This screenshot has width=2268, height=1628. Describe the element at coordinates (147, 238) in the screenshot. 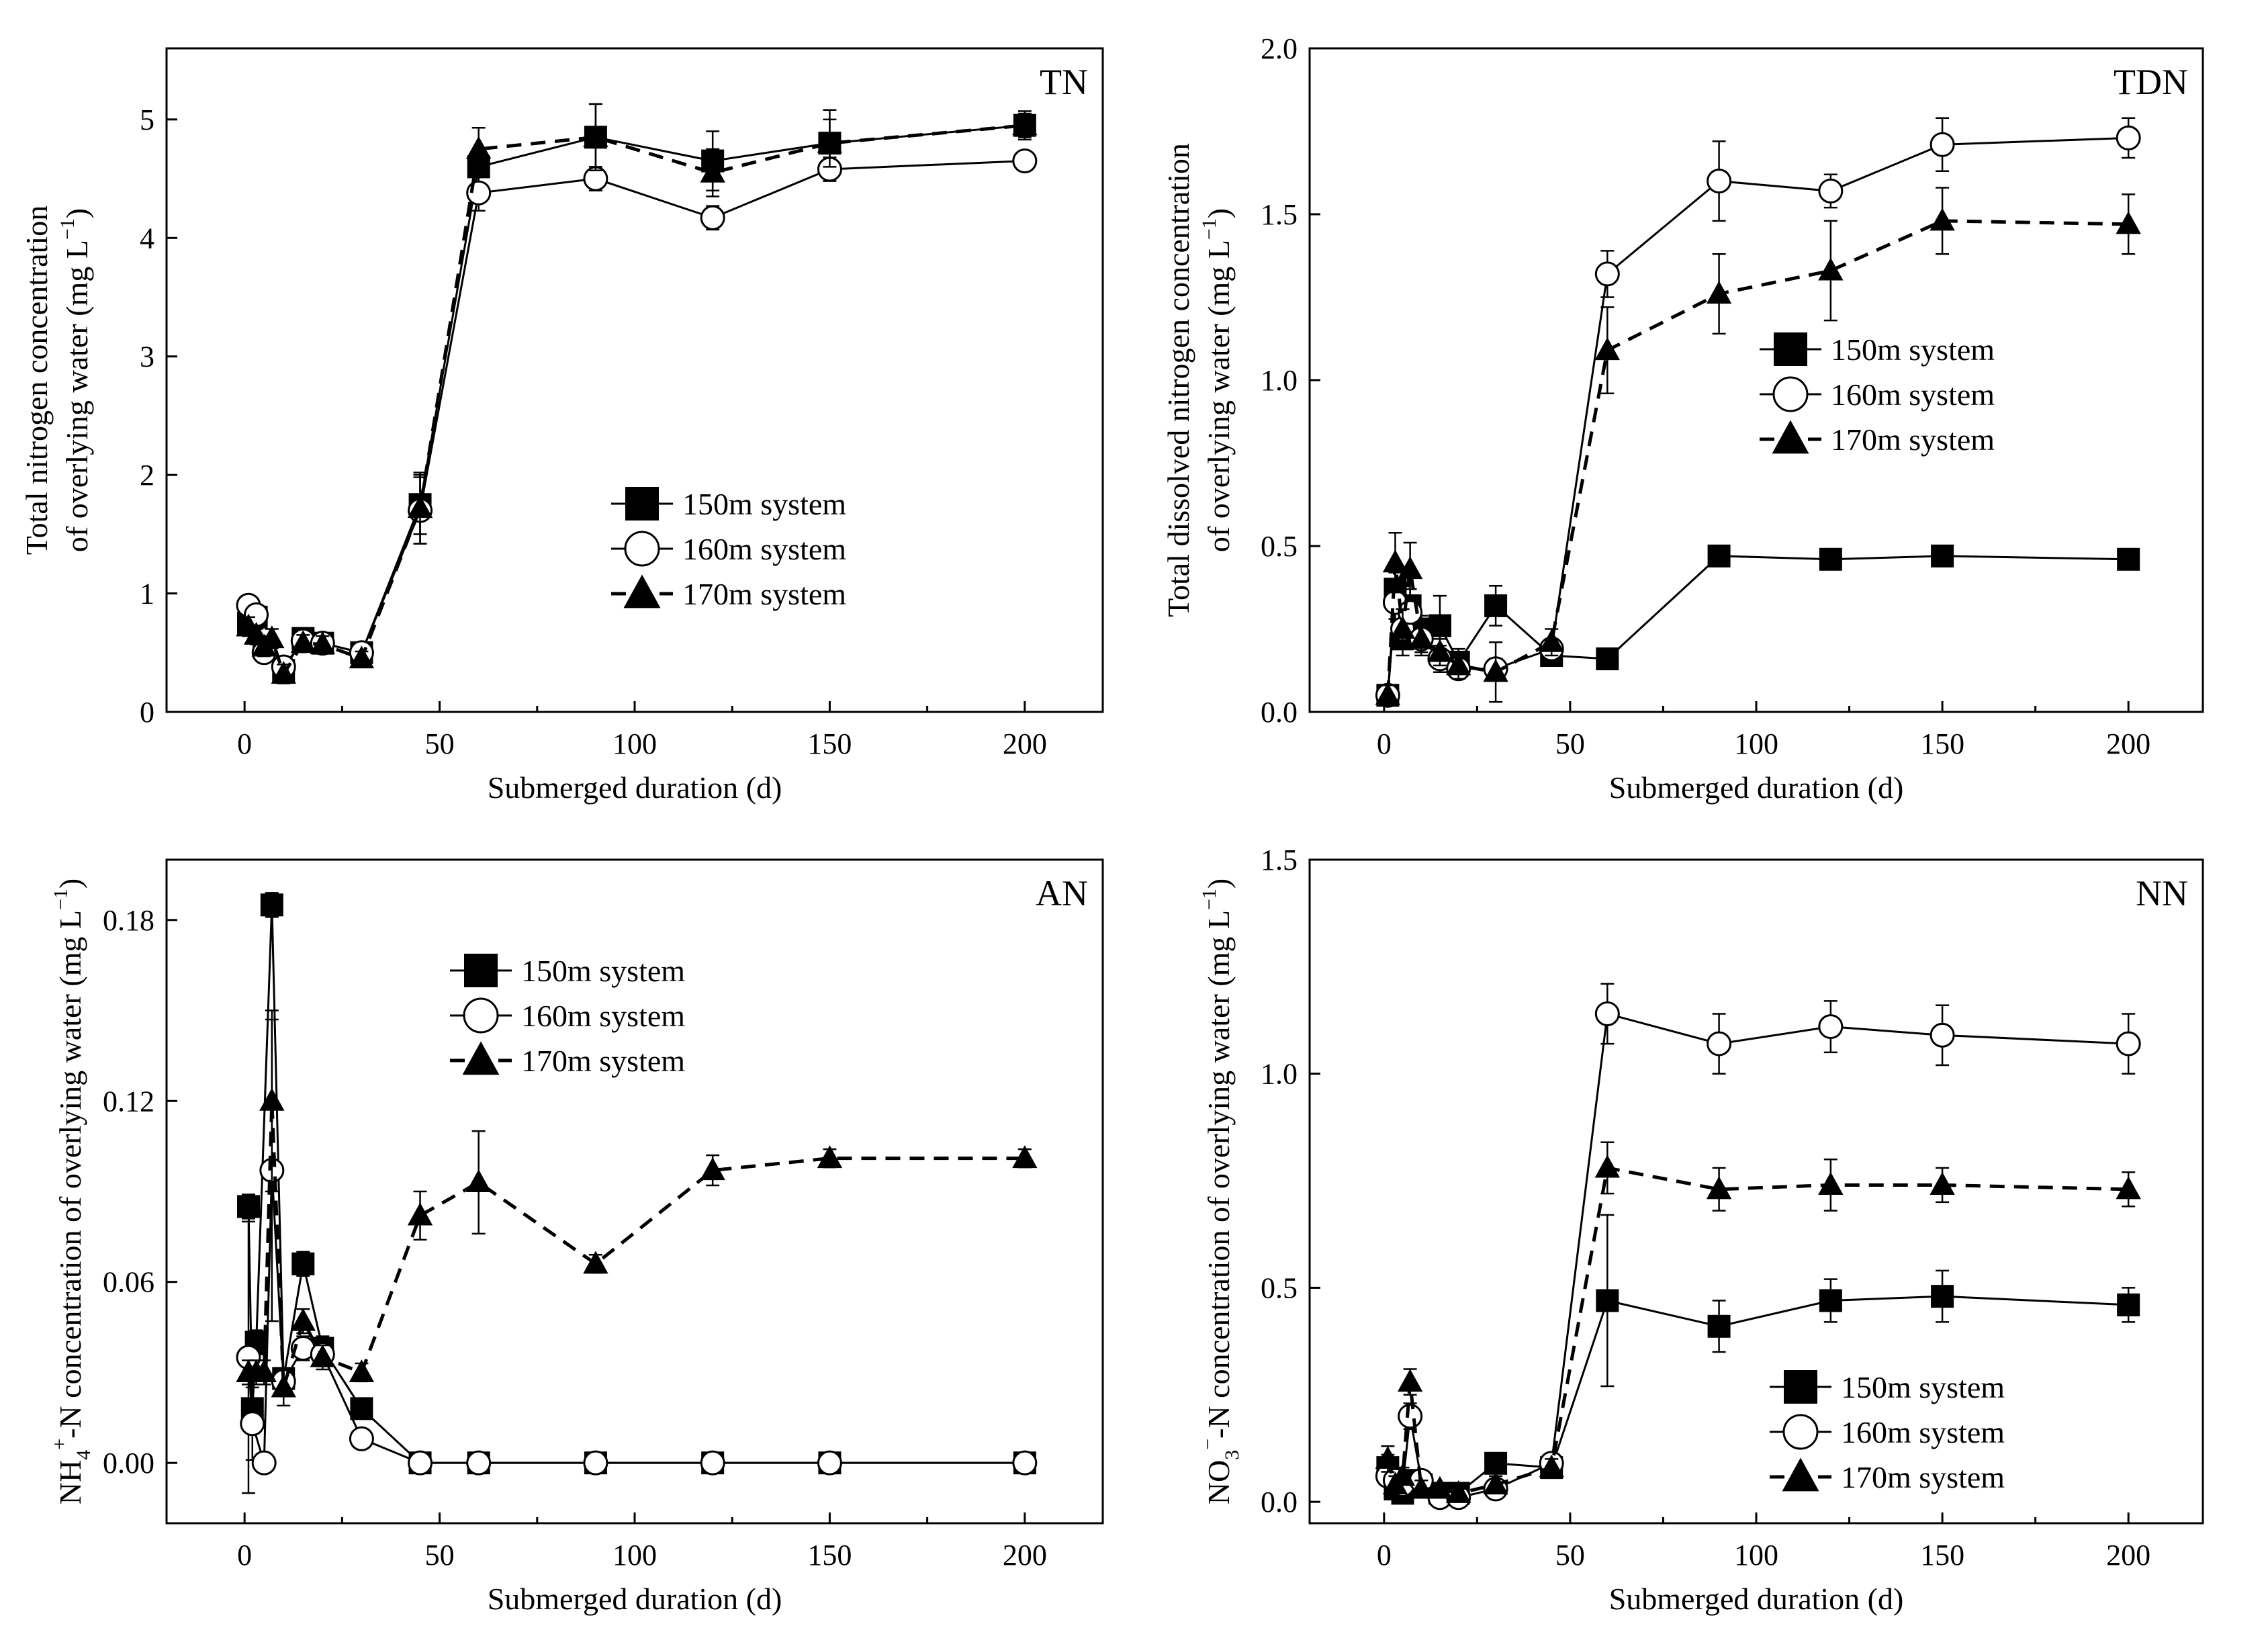

I see `y-tick-label: 4` at that location.